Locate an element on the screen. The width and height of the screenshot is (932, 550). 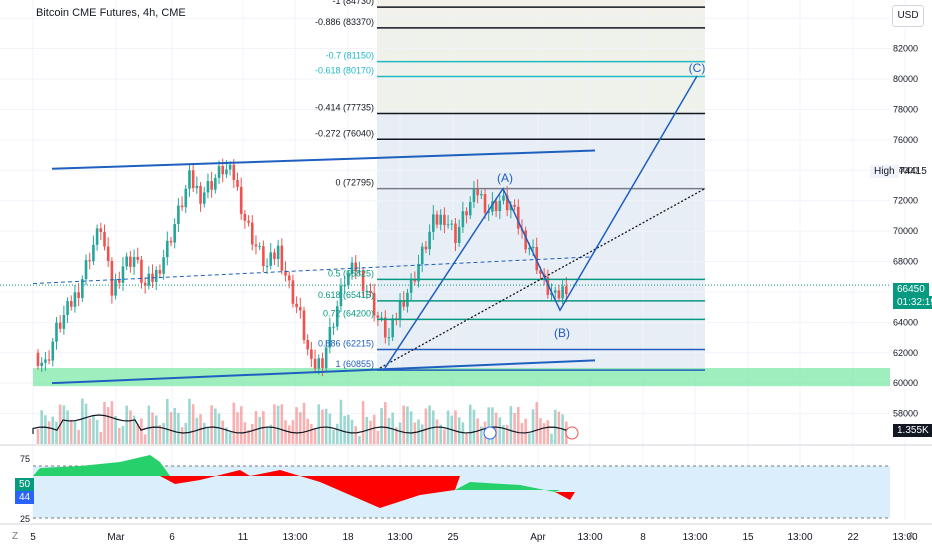
price-tick-label: 70000 is located at coordinates (905, 231).